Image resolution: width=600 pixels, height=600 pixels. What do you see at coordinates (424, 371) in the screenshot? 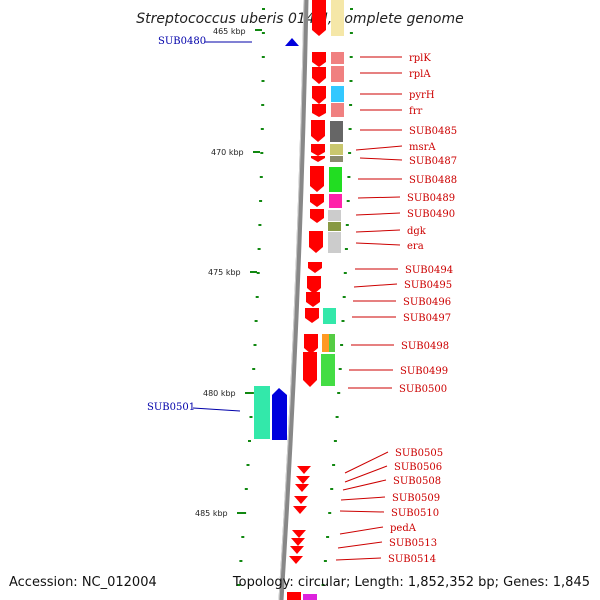
I see `gene-label-SUB0499: SUB0499` at bounding box center [424, 371].